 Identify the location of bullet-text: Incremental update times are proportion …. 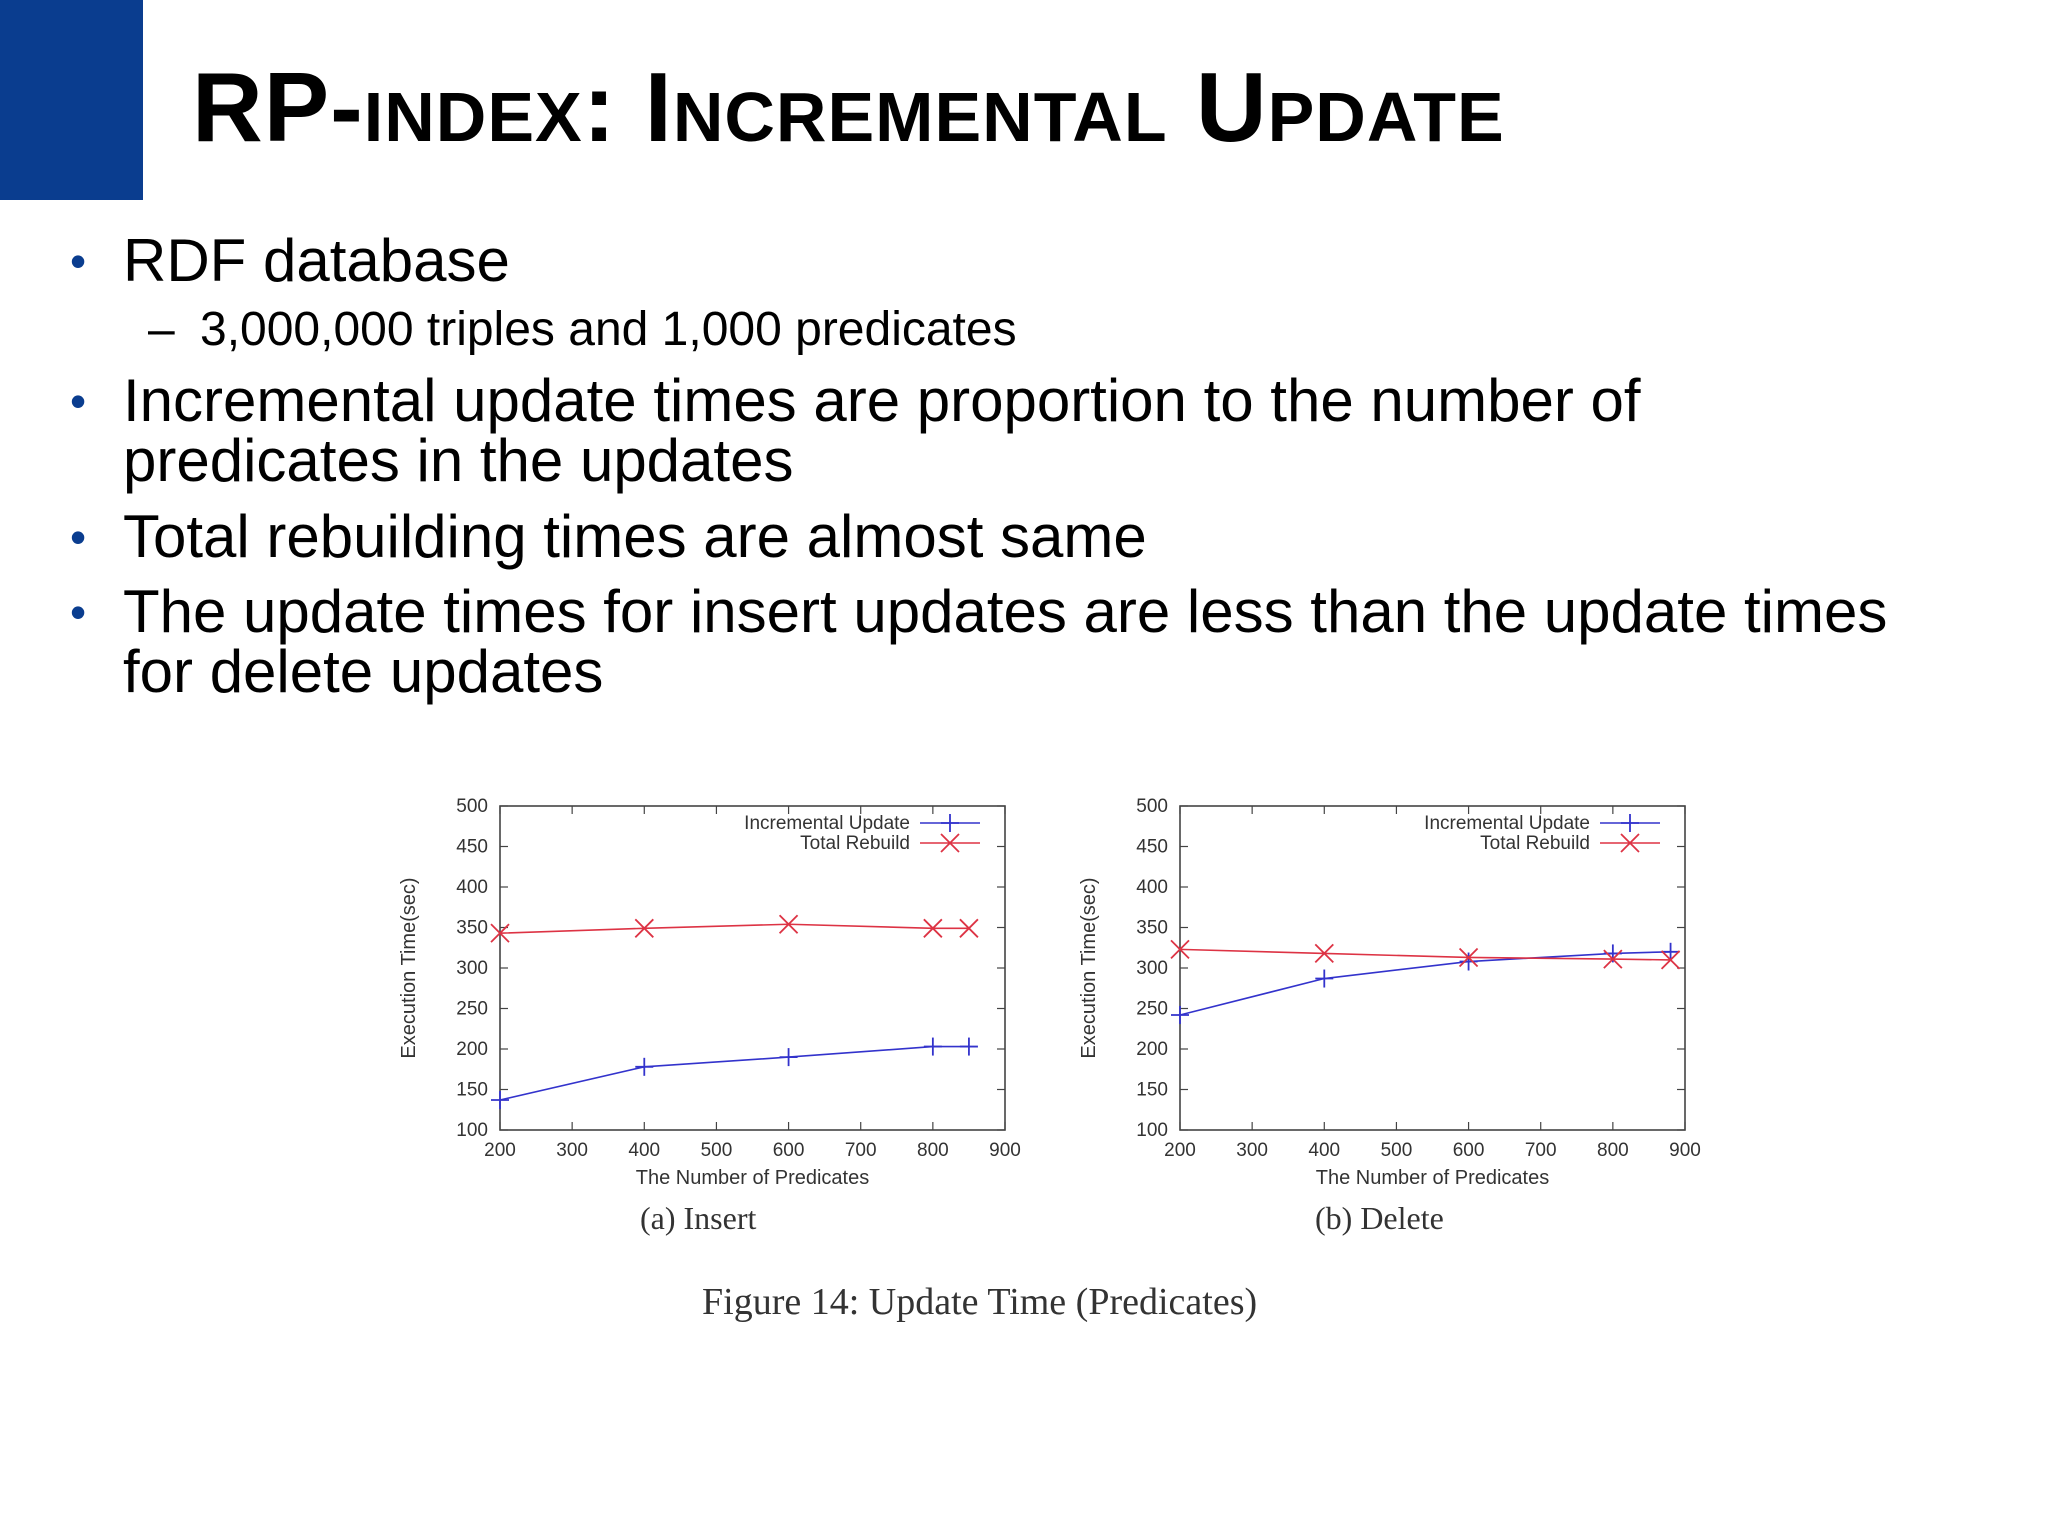
(882, 400).